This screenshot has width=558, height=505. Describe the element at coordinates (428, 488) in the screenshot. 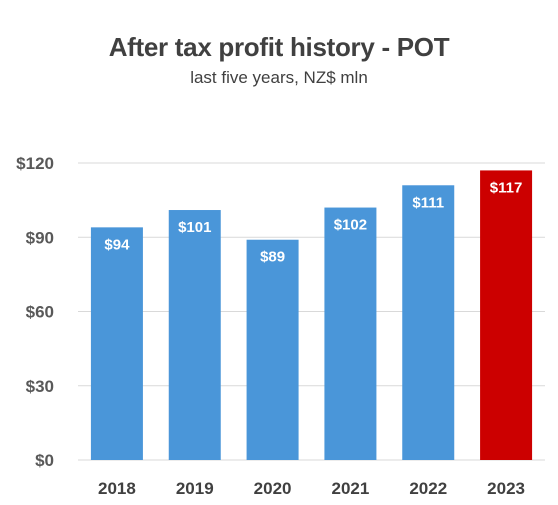

I see `x-tick-label-2022: 2022` at that location.